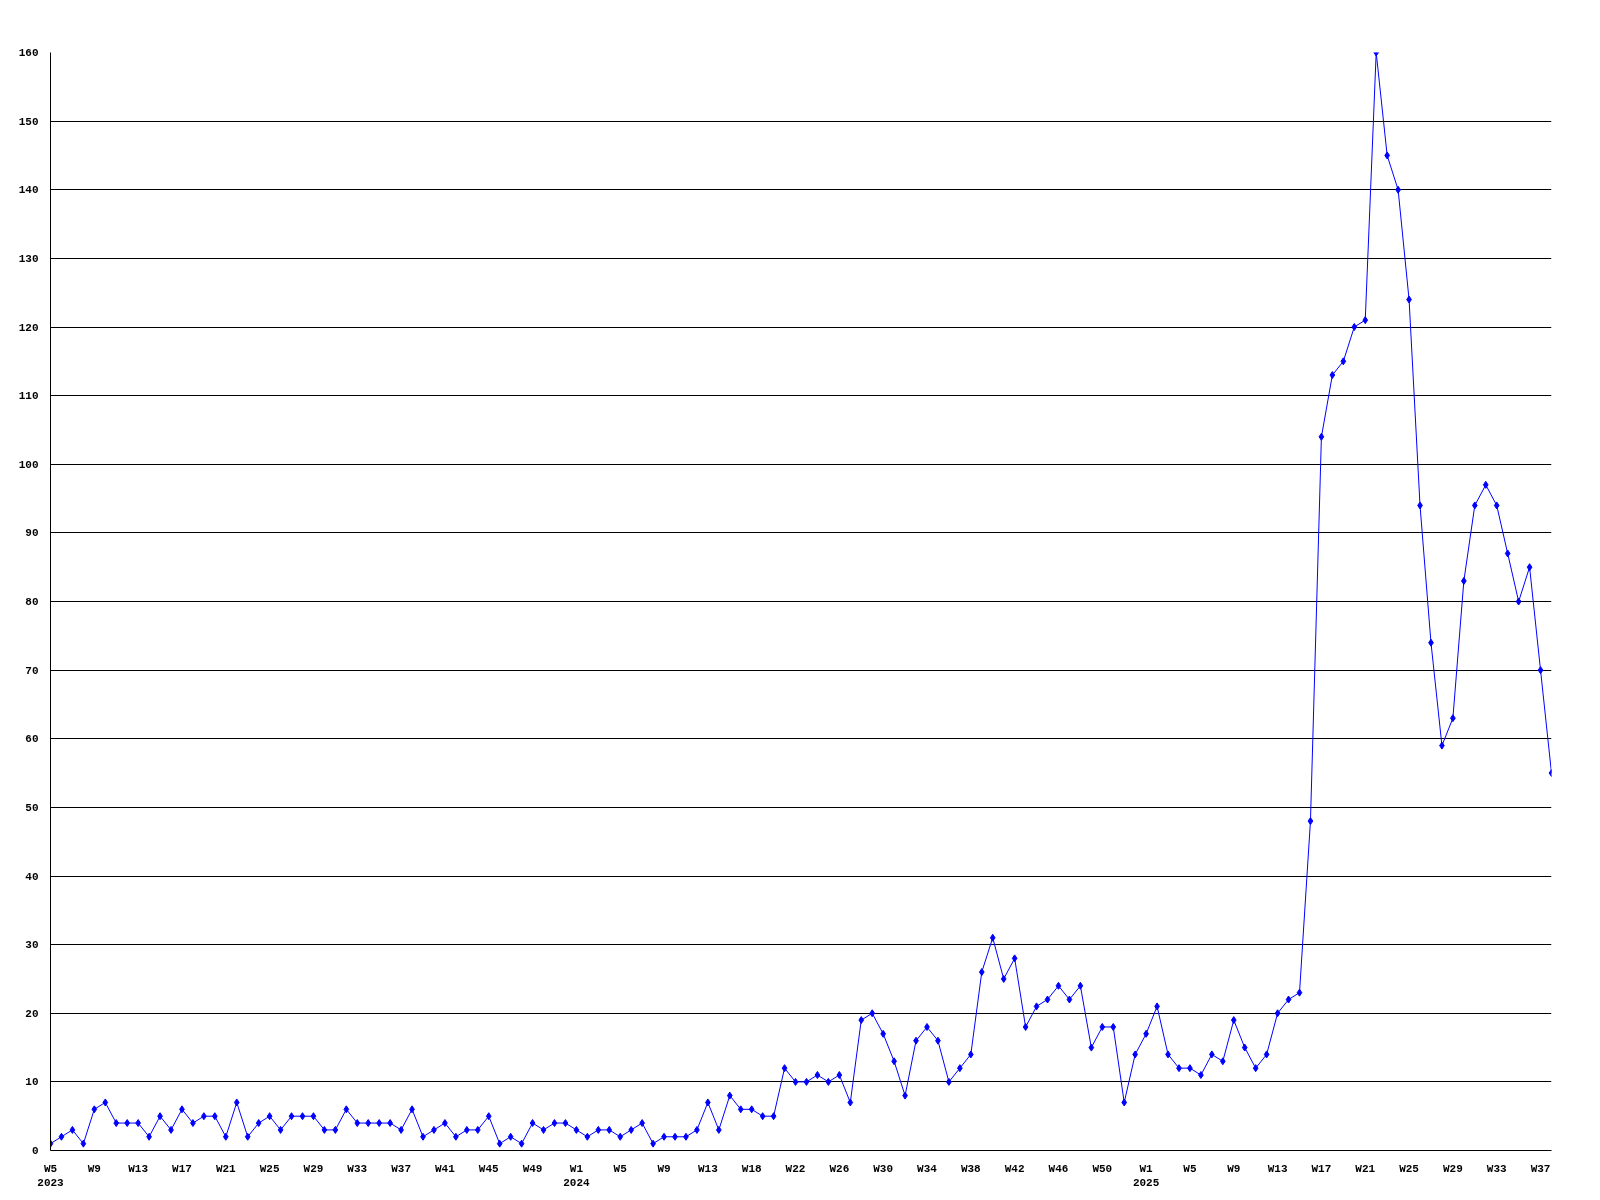  Describe the element at coordinates (751, 1168) in the screenshot. I see `x-tick-label: W18` at that location.